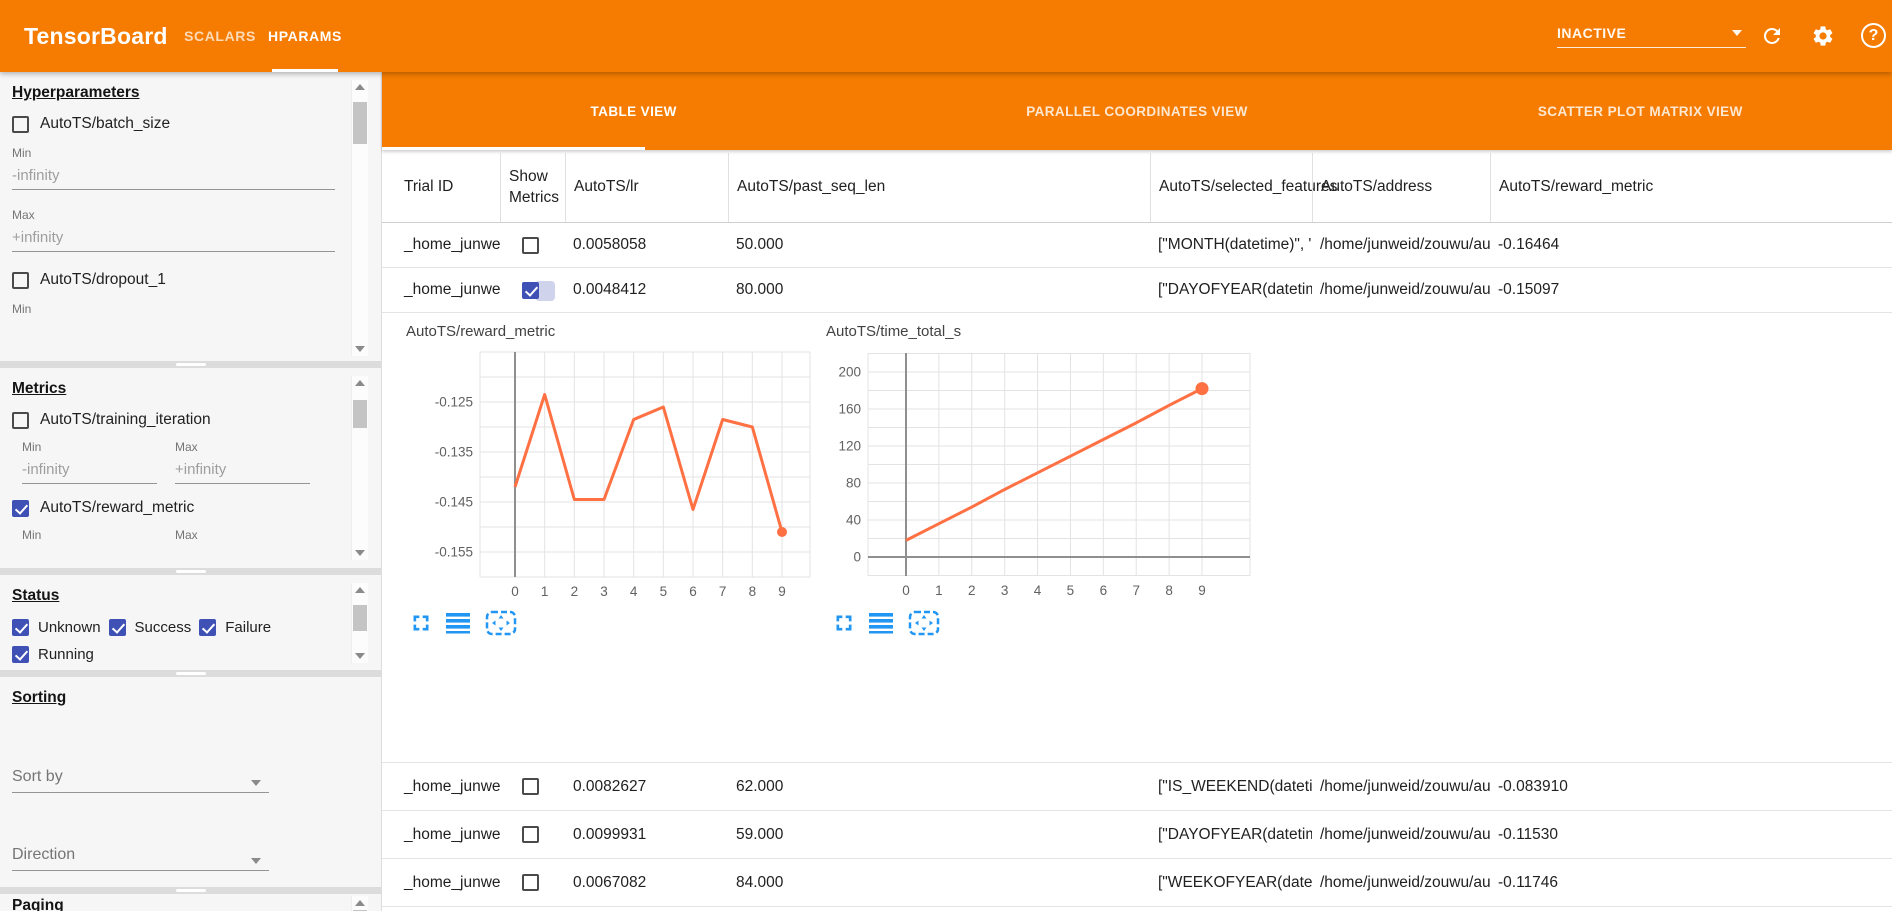  I want to click on metric-reward-checkbox, so click(20, 508).